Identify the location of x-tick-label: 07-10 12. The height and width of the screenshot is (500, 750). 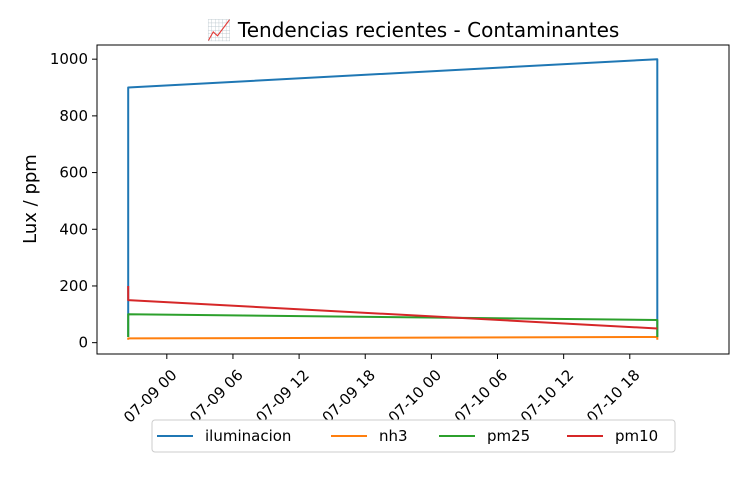
(547, 396).